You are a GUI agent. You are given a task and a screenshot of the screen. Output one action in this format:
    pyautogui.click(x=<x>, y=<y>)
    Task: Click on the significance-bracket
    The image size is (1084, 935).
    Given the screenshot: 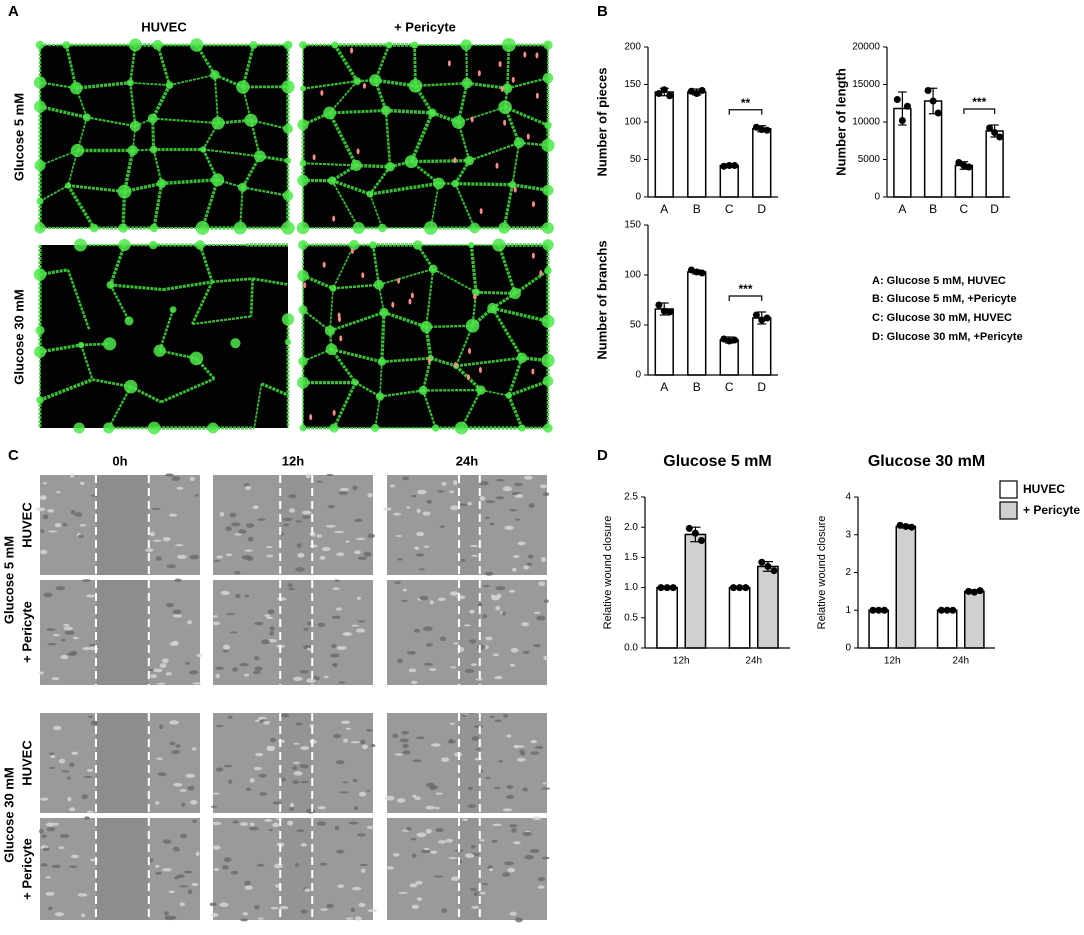 What is the action you would take?
    pyautogui.click(x=745, y=112)
    